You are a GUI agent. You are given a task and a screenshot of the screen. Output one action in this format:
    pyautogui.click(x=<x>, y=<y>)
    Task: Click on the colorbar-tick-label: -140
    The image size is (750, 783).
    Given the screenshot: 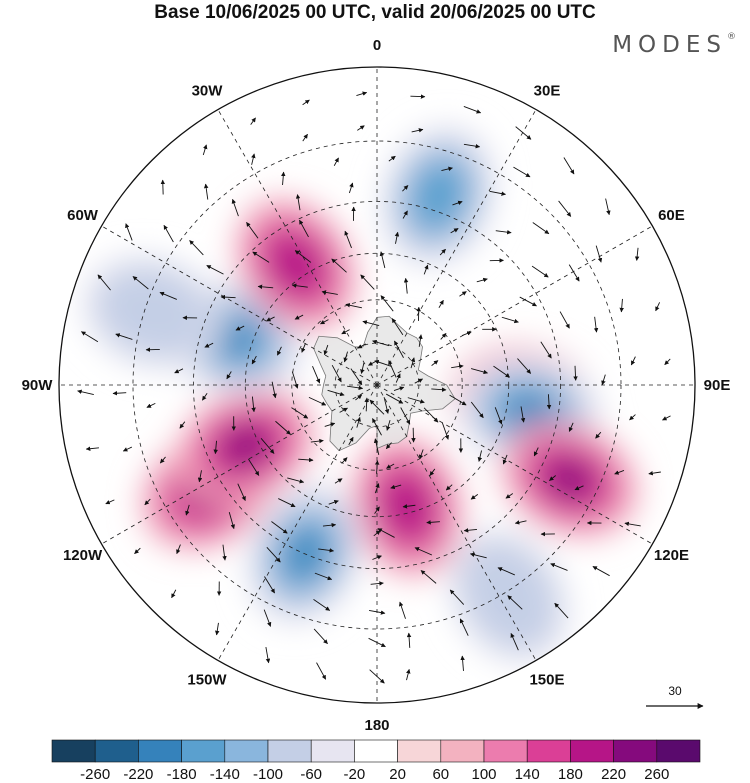 What is the action you would take?
    pyautogui.click(x=225, y=774)
    